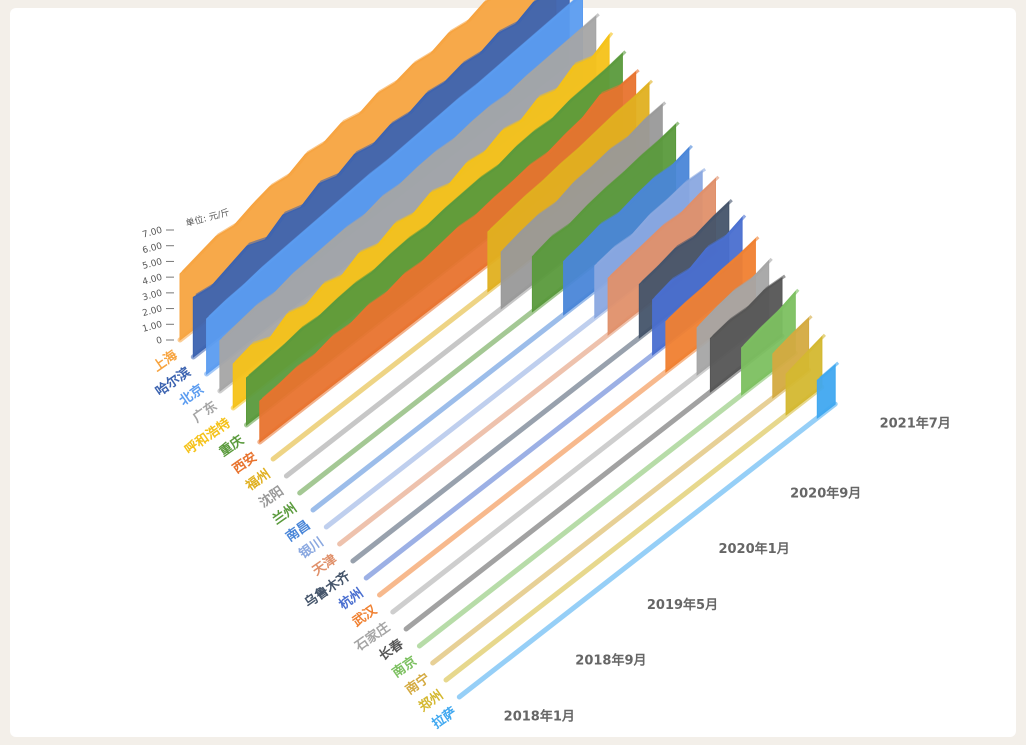 Image resolution: width=1026 pixels, height=745 pixels. I want to click on x-tick-label: 2020年1月, so click(753, 549).